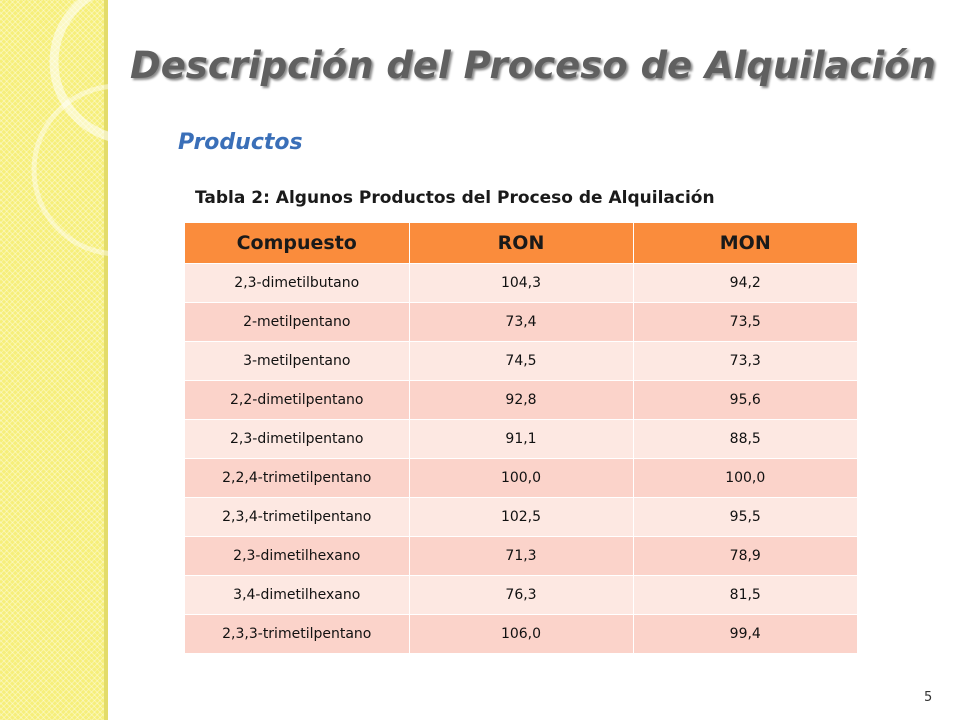  I want to click on cell-compuesto: 2,3,3-trimetilpentano, so click(297, 633).